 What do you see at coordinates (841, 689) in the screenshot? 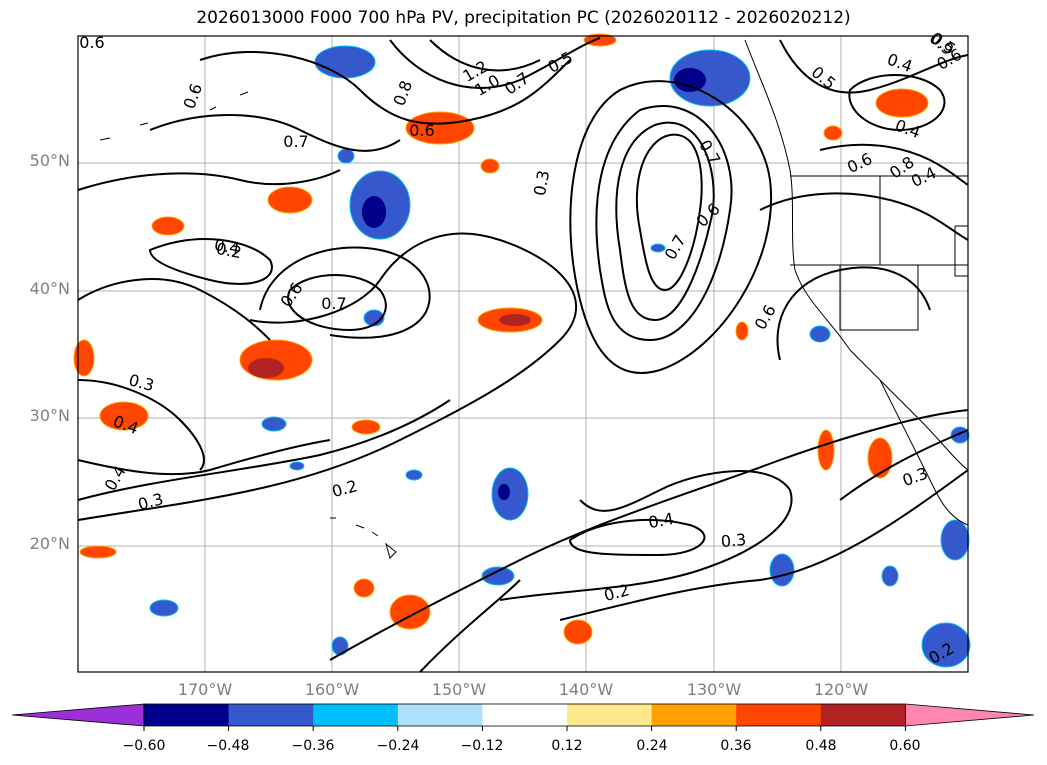
I see `lon-label-120w: 120°W` at bounding box center [841, 689].